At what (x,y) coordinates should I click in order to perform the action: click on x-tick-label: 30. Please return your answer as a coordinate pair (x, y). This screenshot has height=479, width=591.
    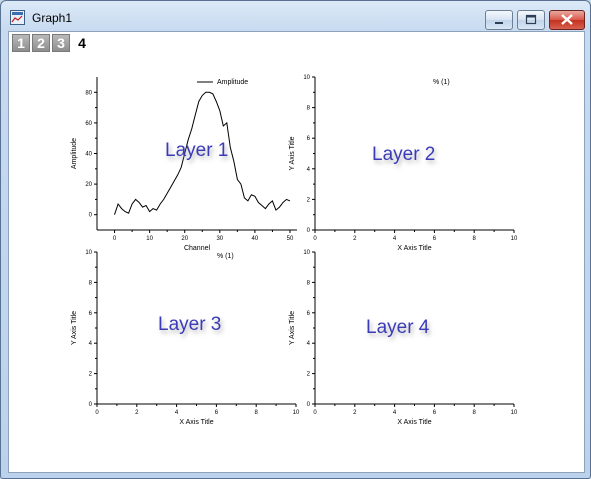
    Looking at the image, I should click on (219, 239).